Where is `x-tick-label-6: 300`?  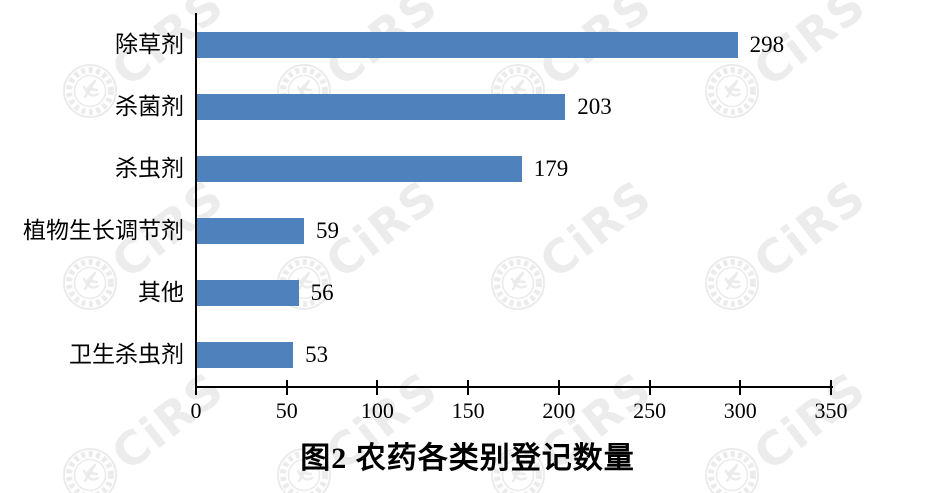
x-tick-label-6: 300 is located at coordinates (740, 410).